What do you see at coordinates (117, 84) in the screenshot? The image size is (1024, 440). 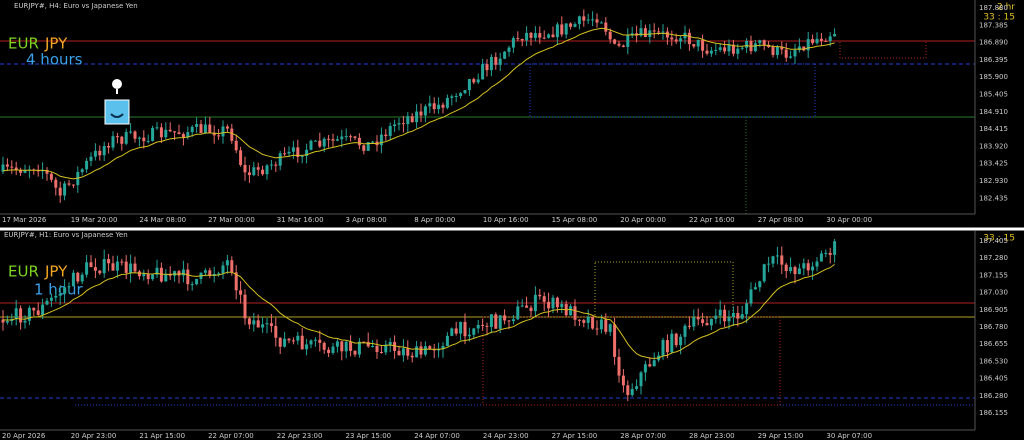 I see `pen-icon` at bounding box center [117, 84].